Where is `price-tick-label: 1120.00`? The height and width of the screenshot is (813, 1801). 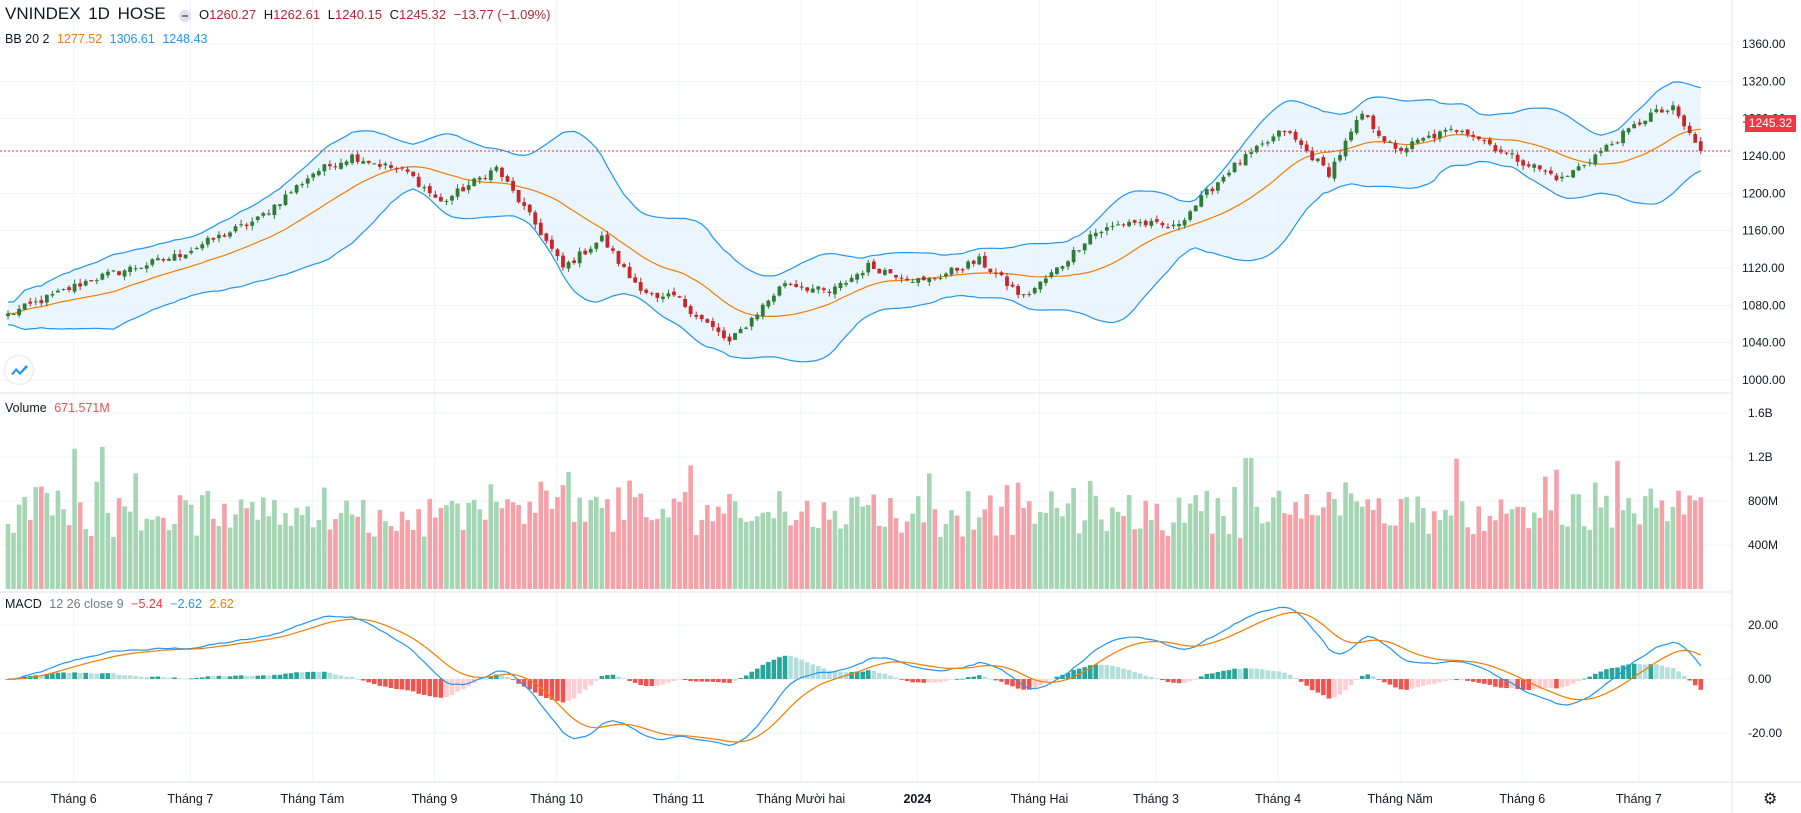 price-tick-label: 1120.00 is located at coordinates (1763, 268).